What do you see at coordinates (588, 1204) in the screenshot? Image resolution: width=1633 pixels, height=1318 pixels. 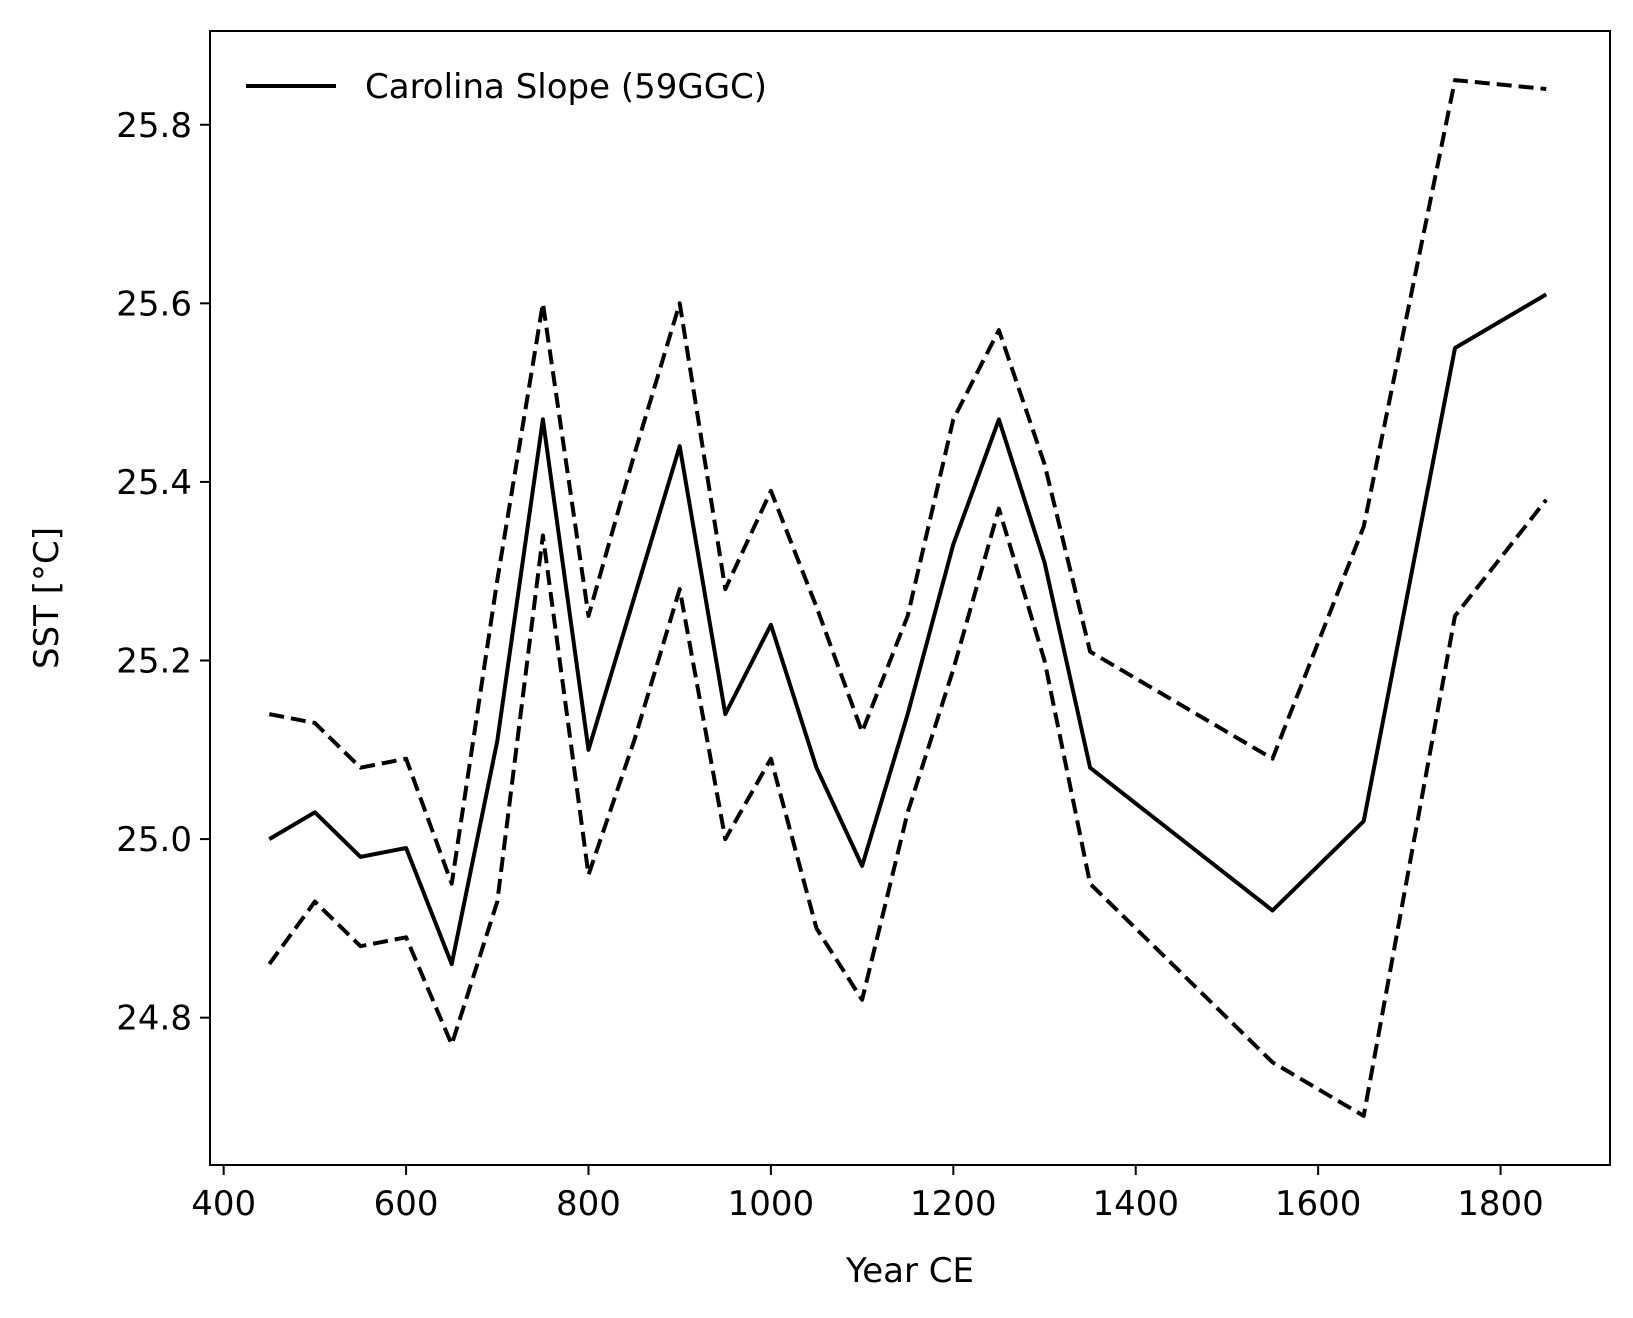 I see `x-tick-label: 800` at bounding box center [588, 1204].